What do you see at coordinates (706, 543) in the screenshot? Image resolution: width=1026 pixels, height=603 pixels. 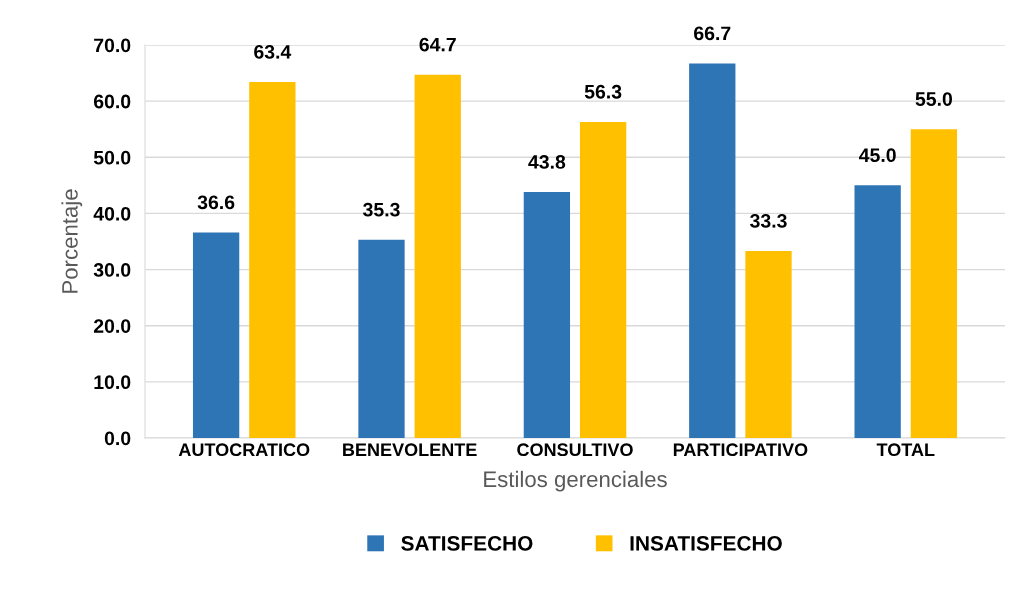 I see `legend-label: INSATISFECHO` at bounding box center [706, 543].